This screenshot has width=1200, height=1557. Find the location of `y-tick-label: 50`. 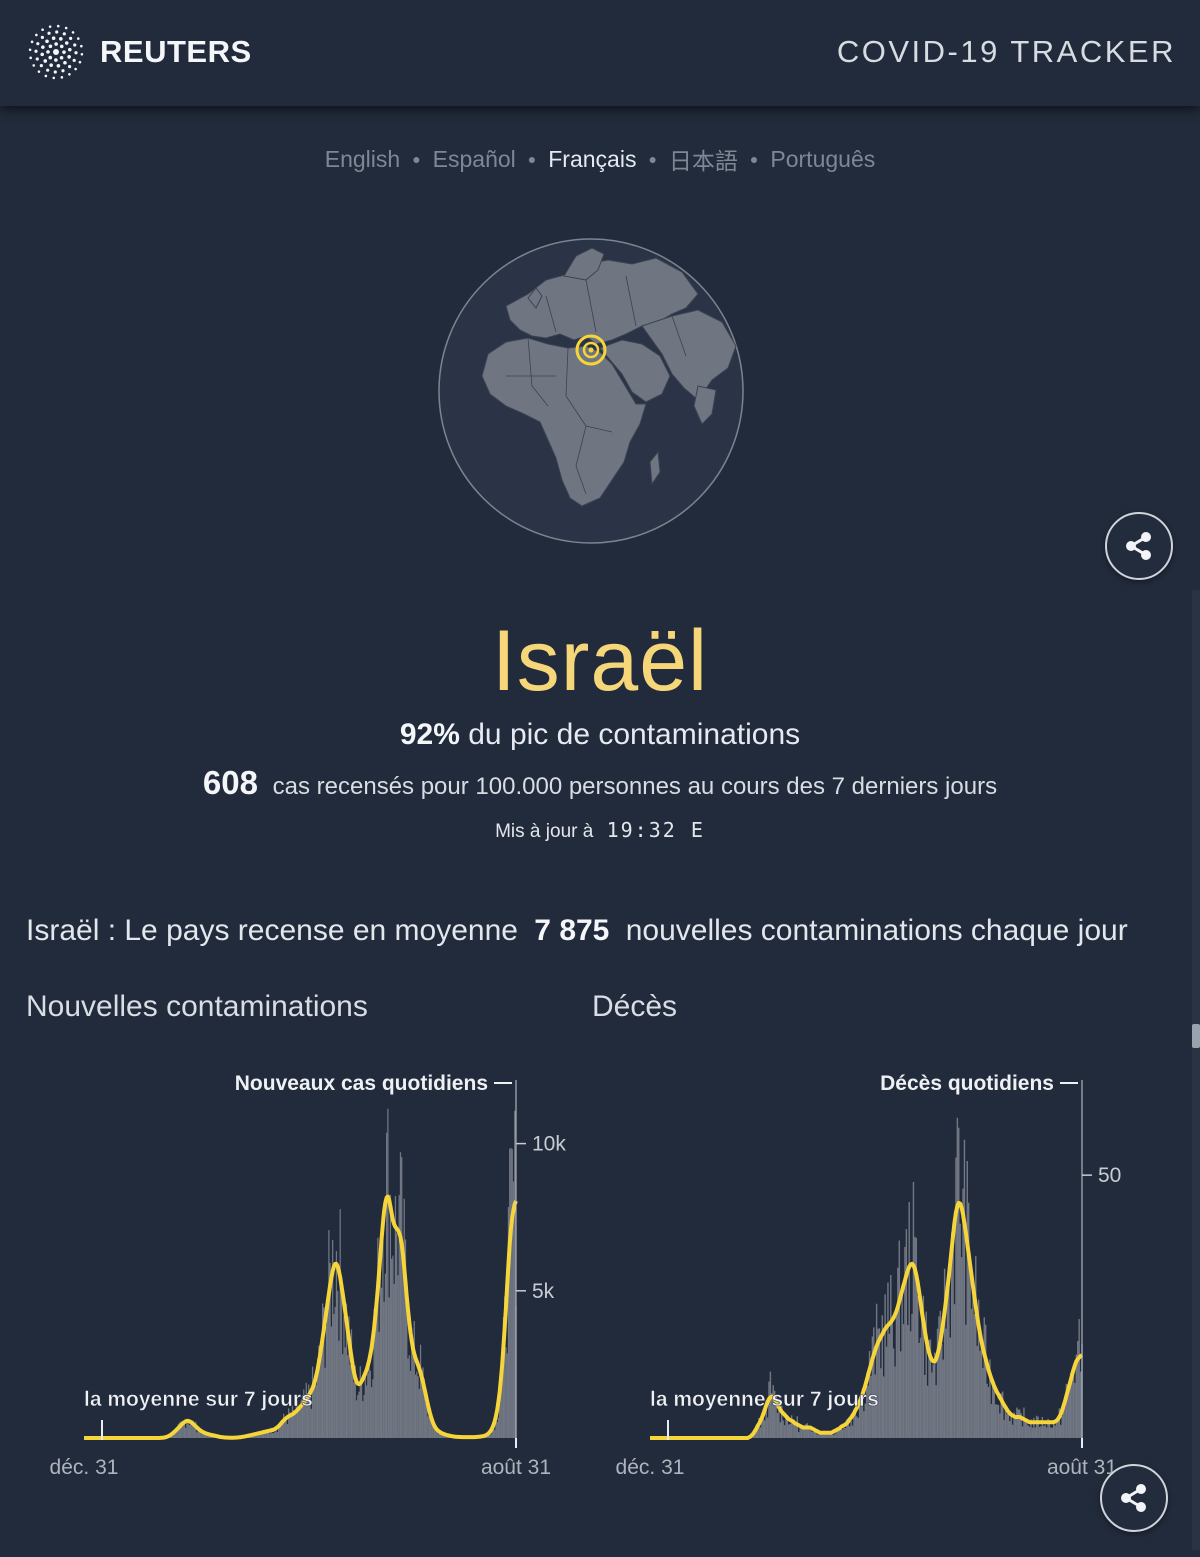

y-tick-label: 50 is located at coordinates (1109, 1175).